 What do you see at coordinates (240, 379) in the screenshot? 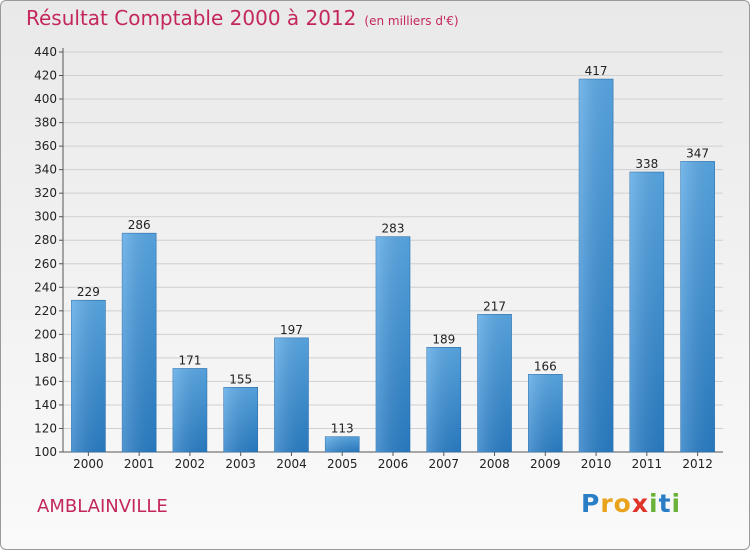
I see `data-label: 155` at bounding box center [240, 379].